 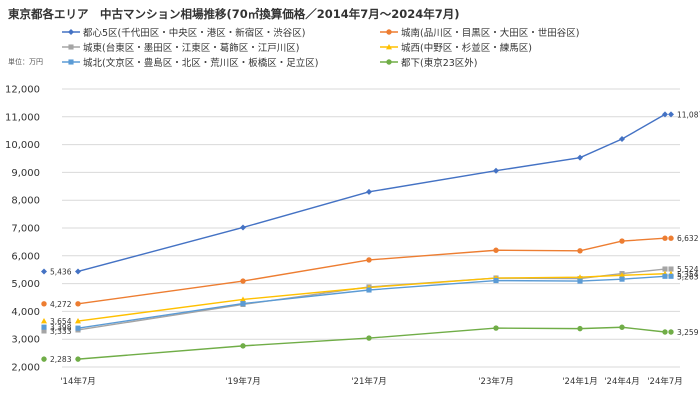 What do you see at coordinates (78, 381) in the screenshot?
I see `x-tick-label: '14年7月` at bounding box center [78, 381].